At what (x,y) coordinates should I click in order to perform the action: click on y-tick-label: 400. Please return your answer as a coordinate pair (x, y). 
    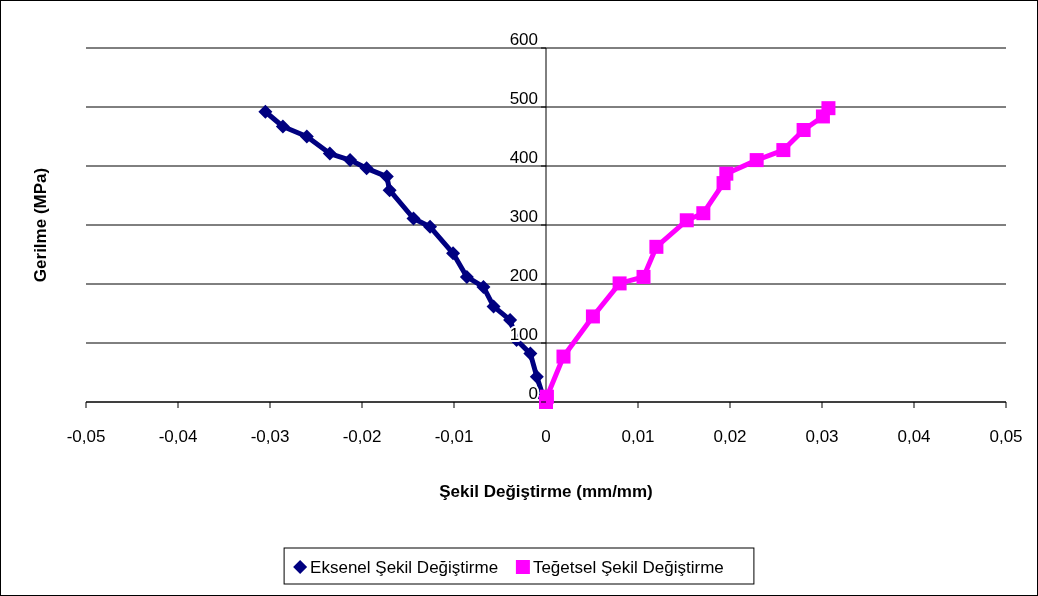
    Looking at the image, I should click on (523, 157).